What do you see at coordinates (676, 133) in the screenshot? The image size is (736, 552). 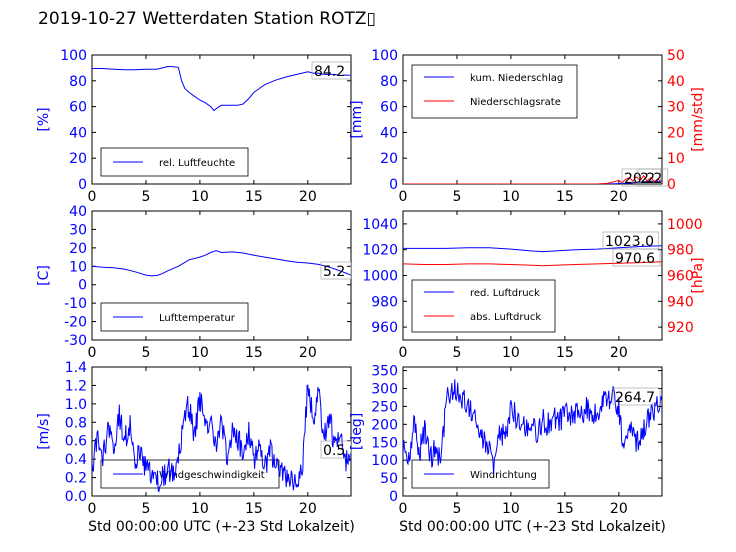 I see `y2-tick-label: 20` at bounding box center [676, 133].